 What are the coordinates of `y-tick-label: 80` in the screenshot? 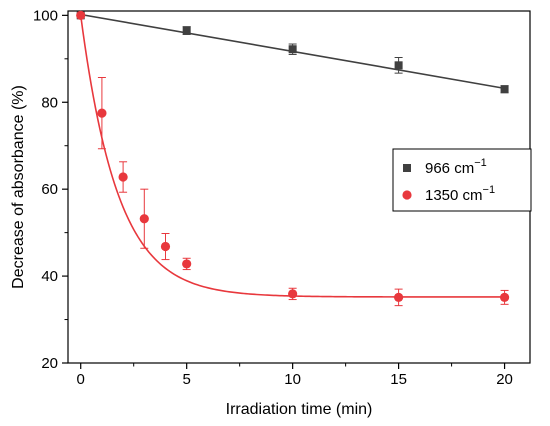 It's located at (49, 102).